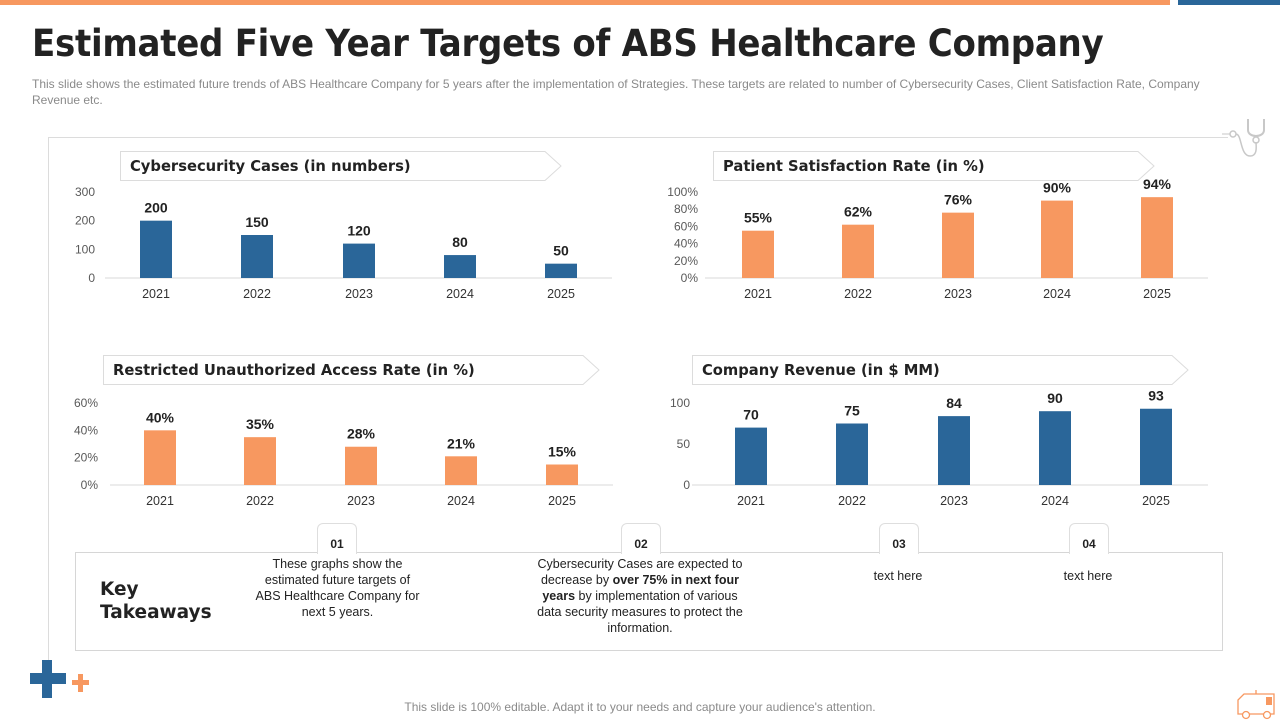  What do you see at coordinates (640, 588) in the screenshot?
I see `takeaway-text-02-highlight: over 75% in next four years` at bounding box center [640, 588].